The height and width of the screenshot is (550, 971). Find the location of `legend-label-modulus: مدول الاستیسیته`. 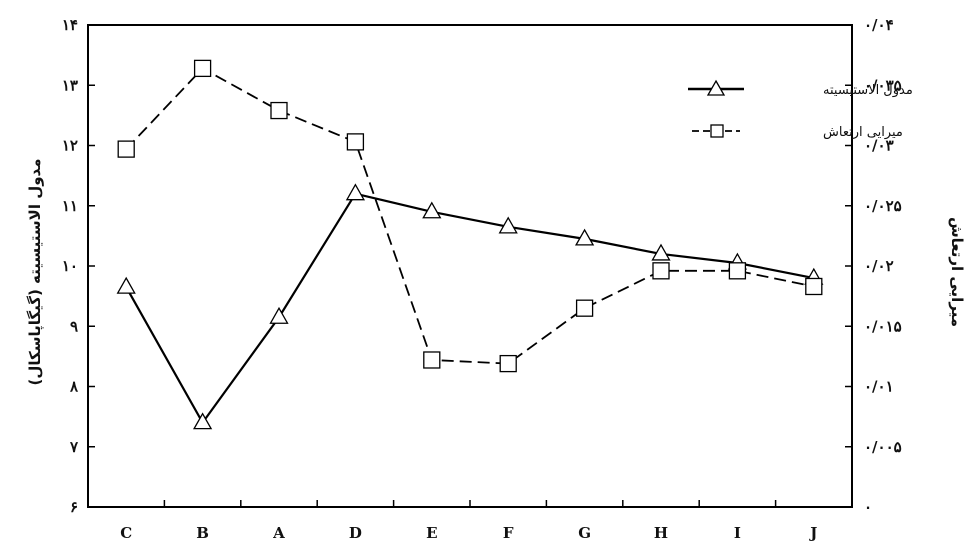

legend-label-modulus: مدول الاستیسیته is located at coordinates (868, 90).